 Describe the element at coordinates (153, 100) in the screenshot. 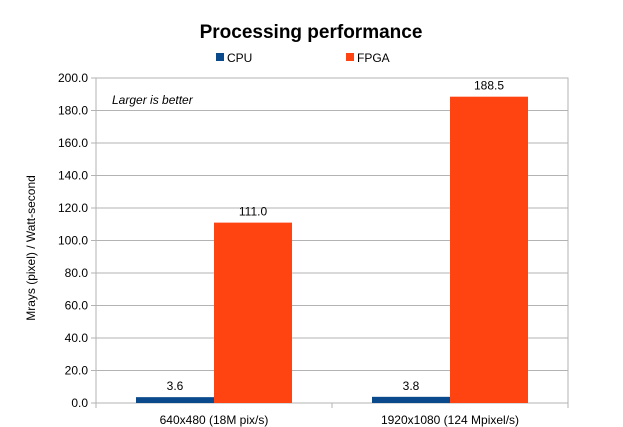

I see `annotation-larger-is-better: Larger is better` at that location.